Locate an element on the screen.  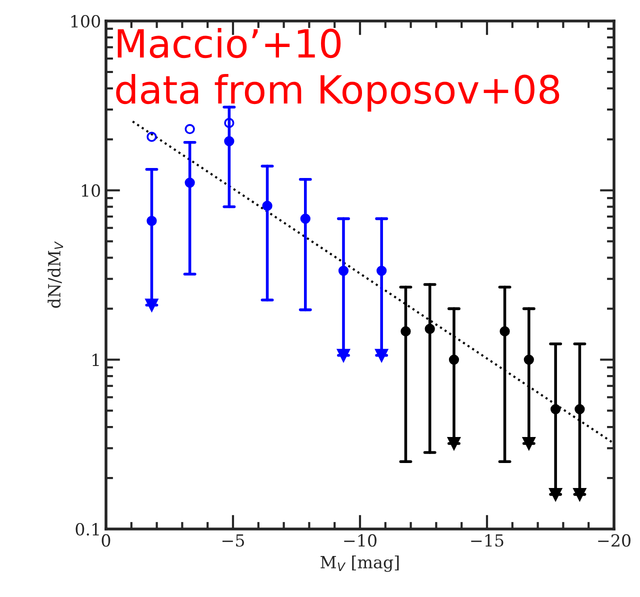
y-tick-label: 100 is located at coordinates (85, 21).